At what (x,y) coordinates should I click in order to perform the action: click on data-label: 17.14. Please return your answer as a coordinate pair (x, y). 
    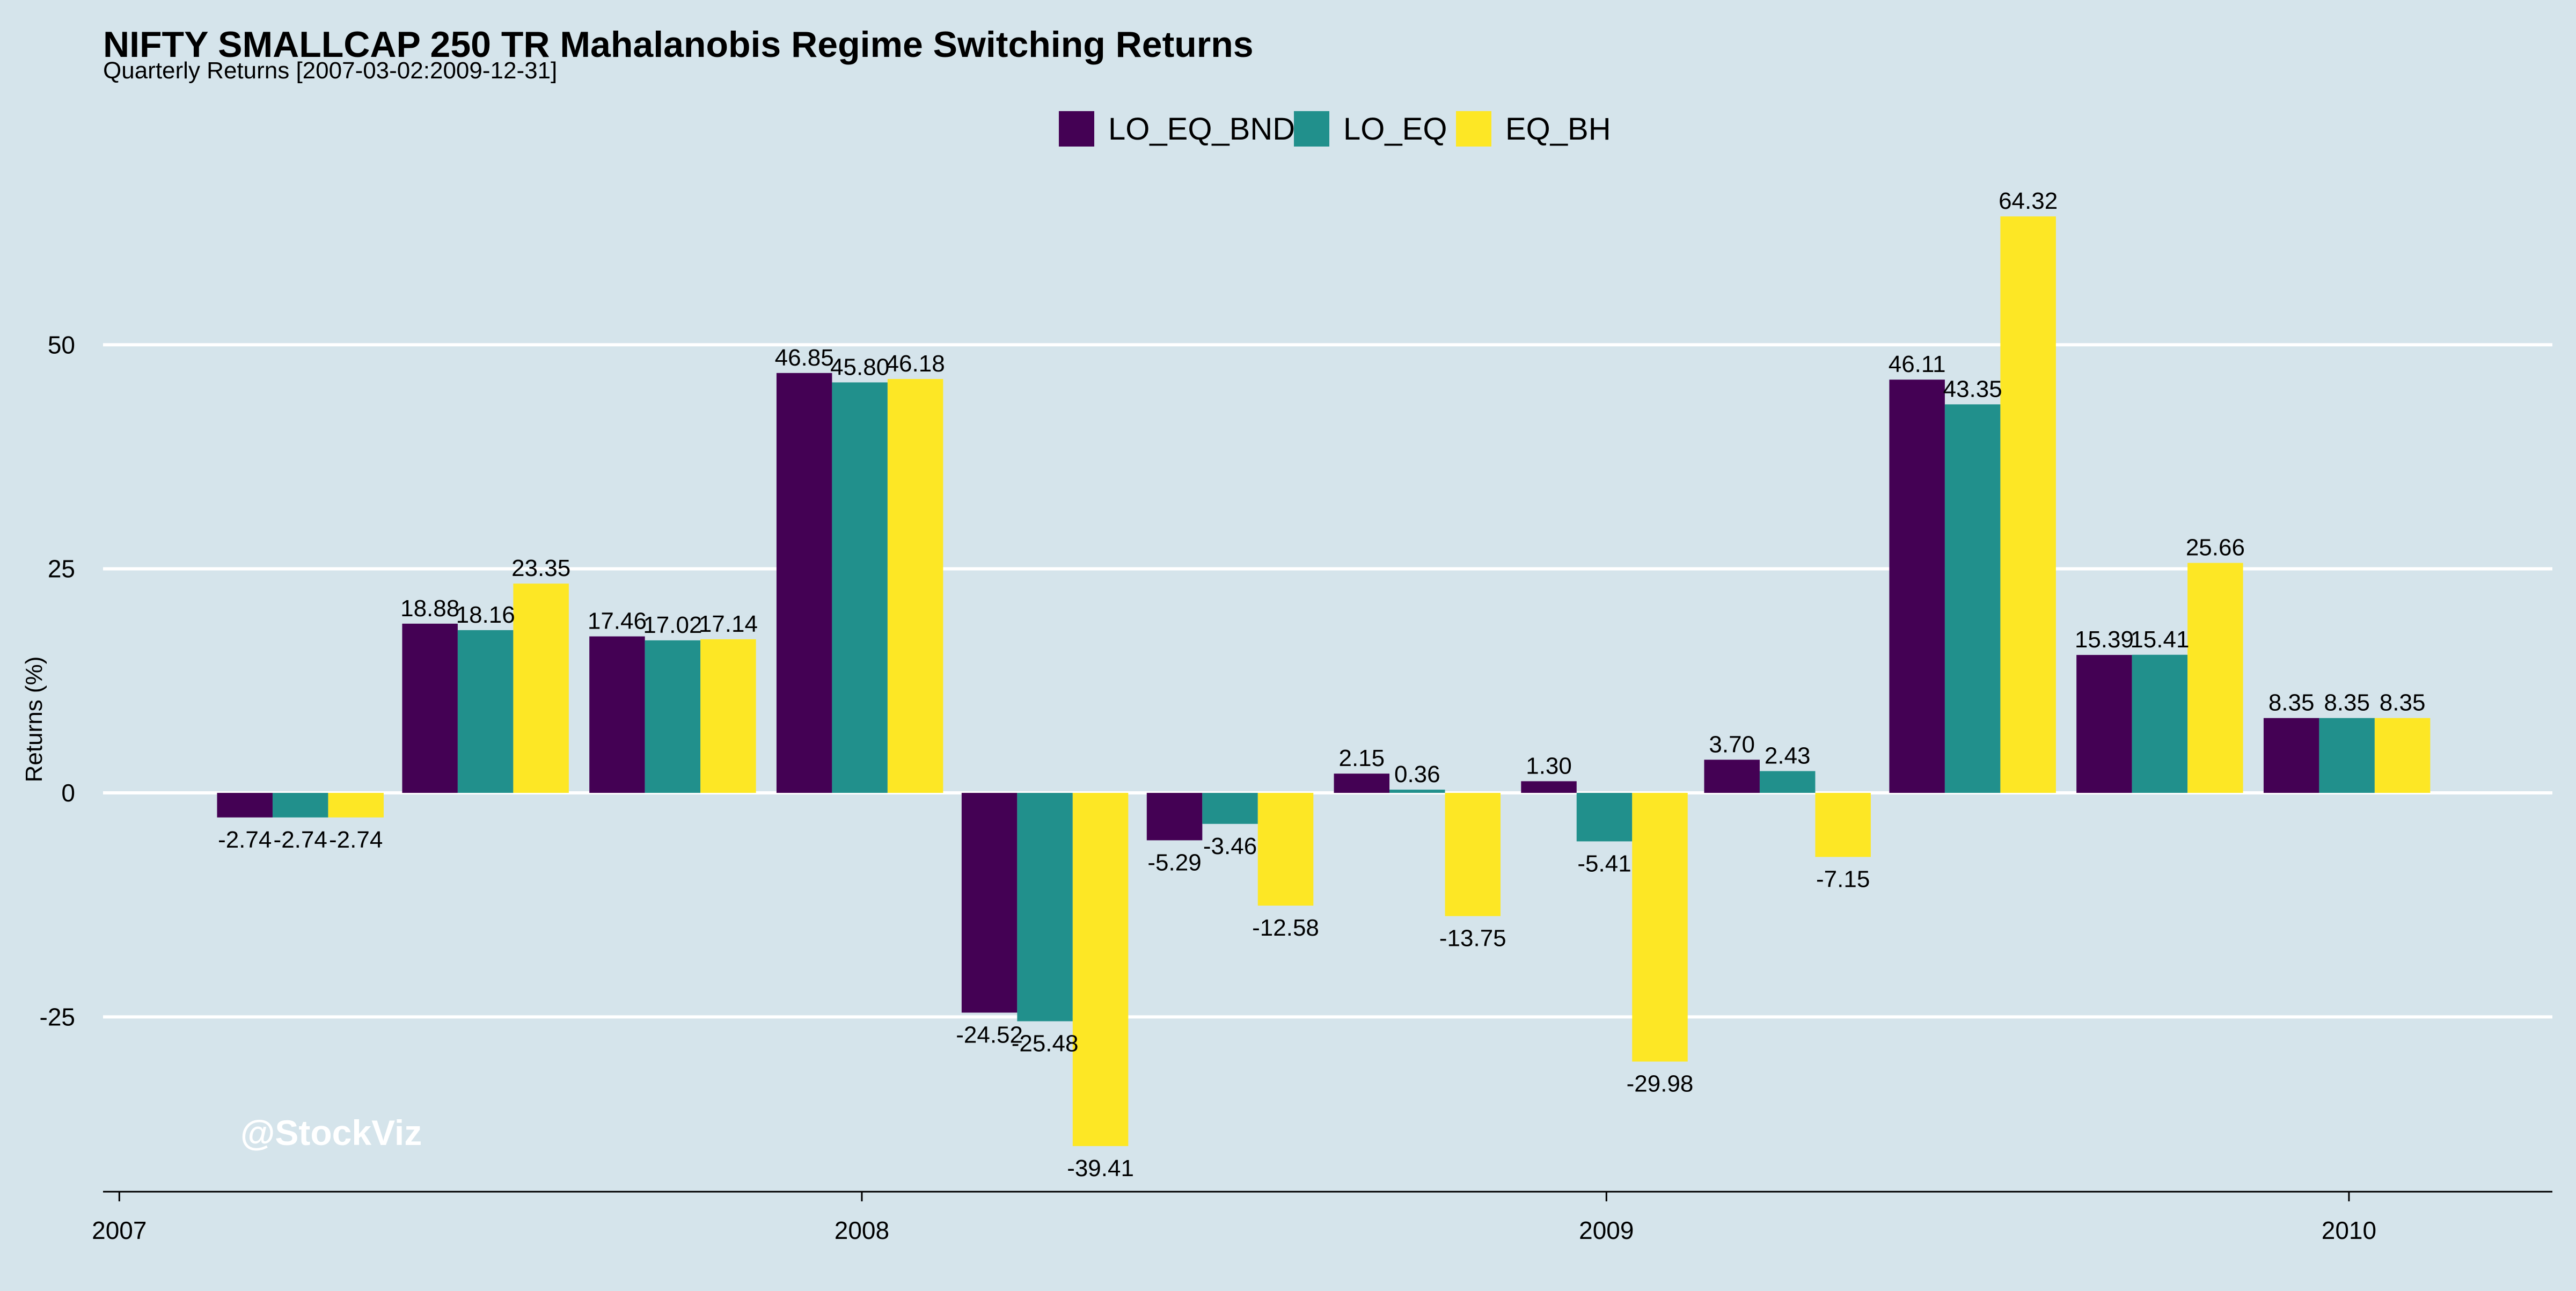
    Looking at the image, I should click on (728, 624).